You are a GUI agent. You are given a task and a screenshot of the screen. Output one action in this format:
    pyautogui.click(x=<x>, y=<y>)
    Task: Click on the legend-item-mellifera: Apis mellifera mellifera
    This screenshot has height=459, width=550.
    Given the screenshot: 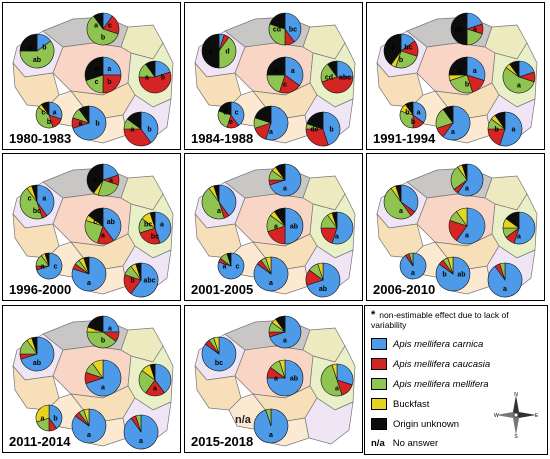 What is the action you would take?
    pyautogui.click(x=430, y=384)
    